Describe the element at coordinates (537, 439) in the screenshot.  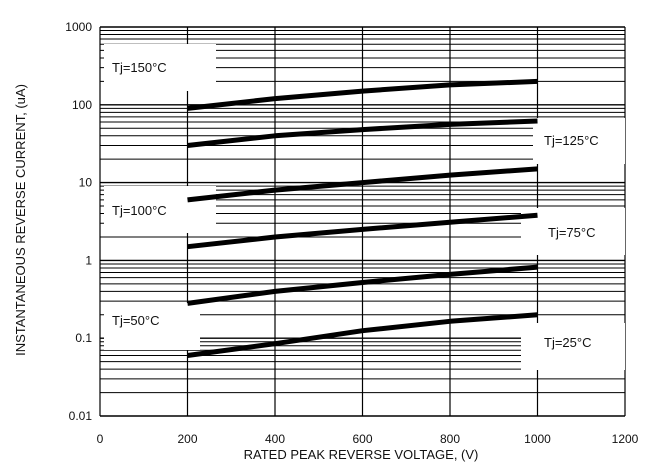
I see `x-tick-label: 1000` at that location.